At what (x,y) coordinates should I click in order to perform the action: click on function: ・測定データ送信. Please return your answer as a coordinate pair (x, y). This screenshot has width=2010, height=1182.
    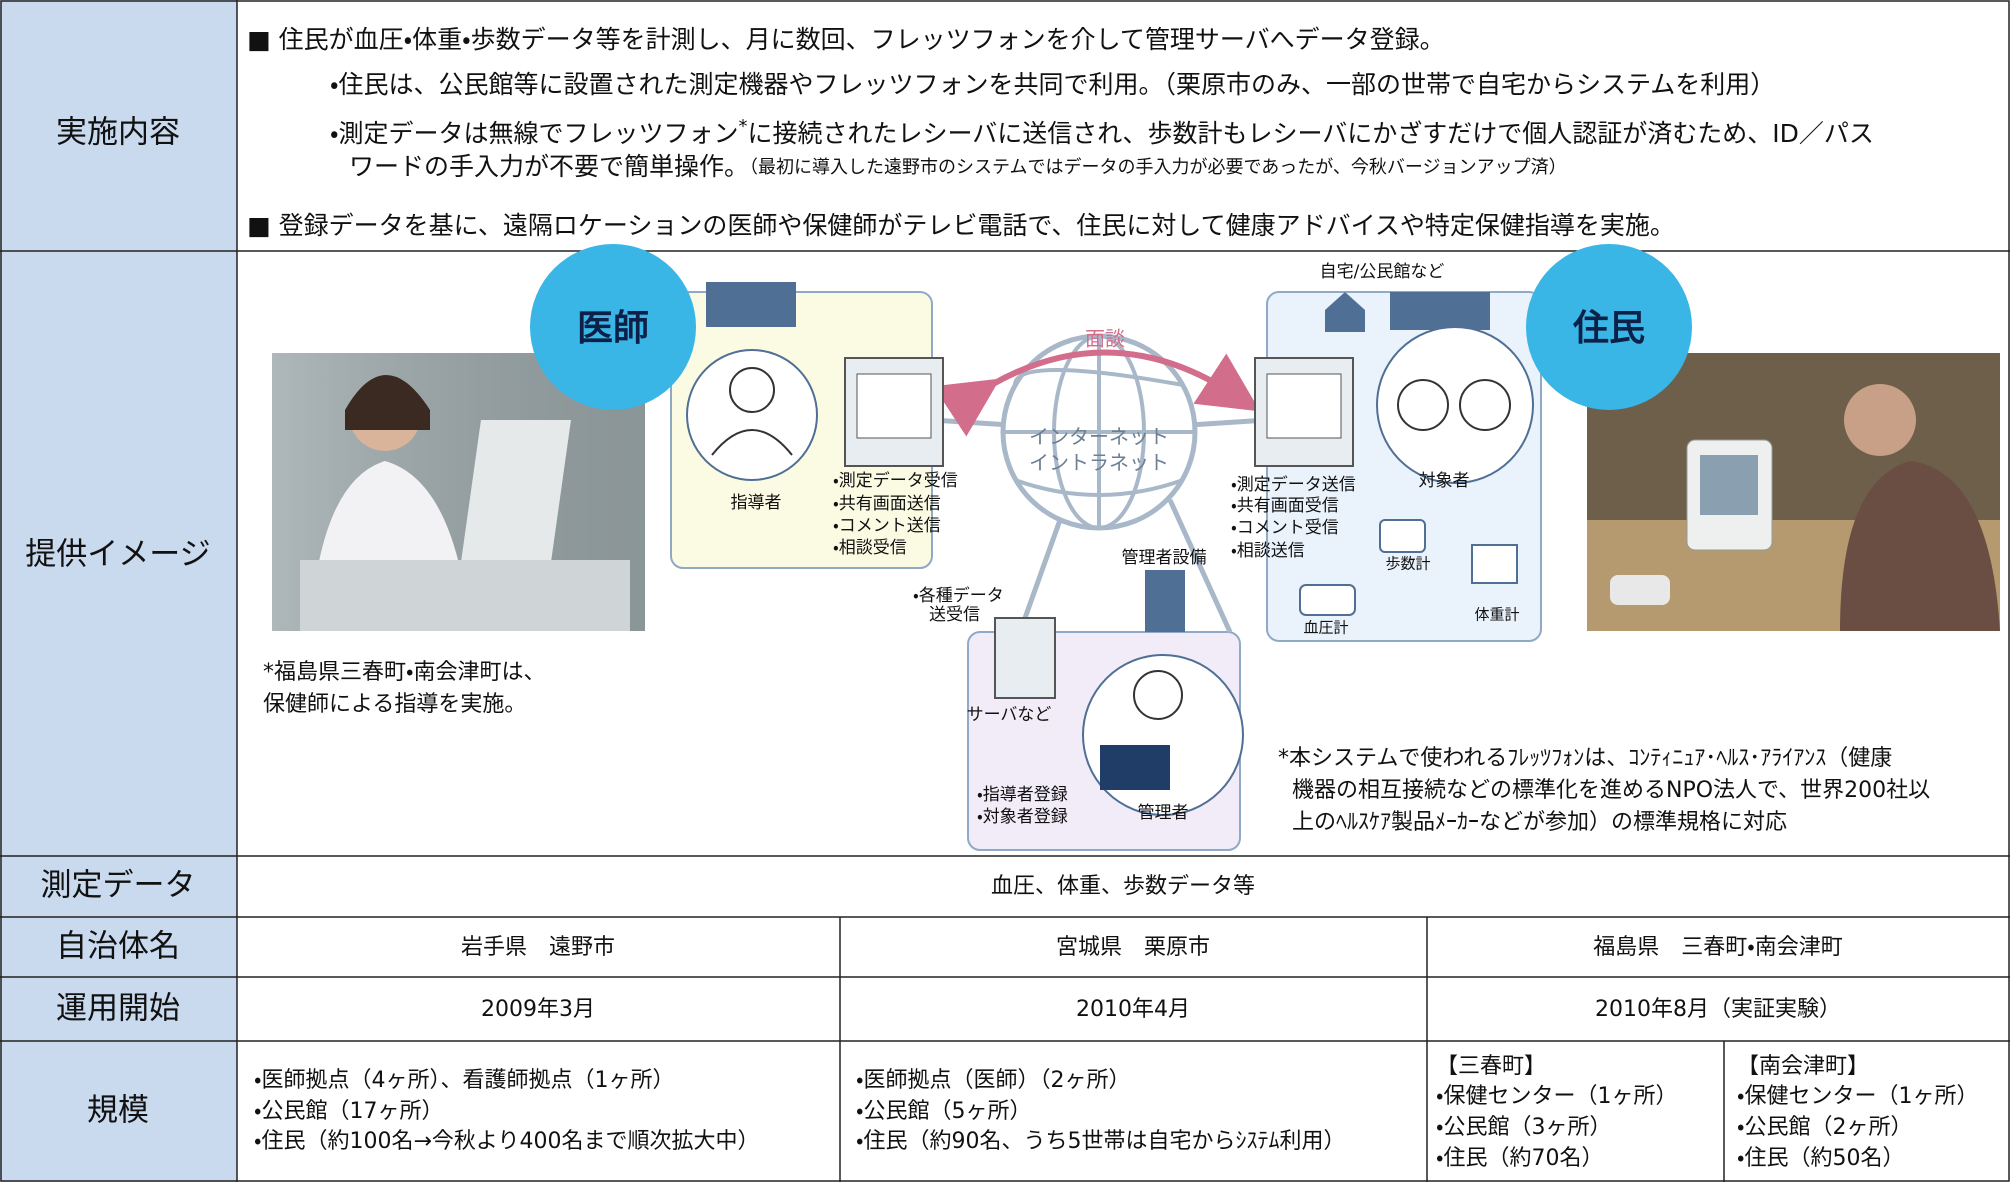
    Looking at the image, I should click on (1293, 484).